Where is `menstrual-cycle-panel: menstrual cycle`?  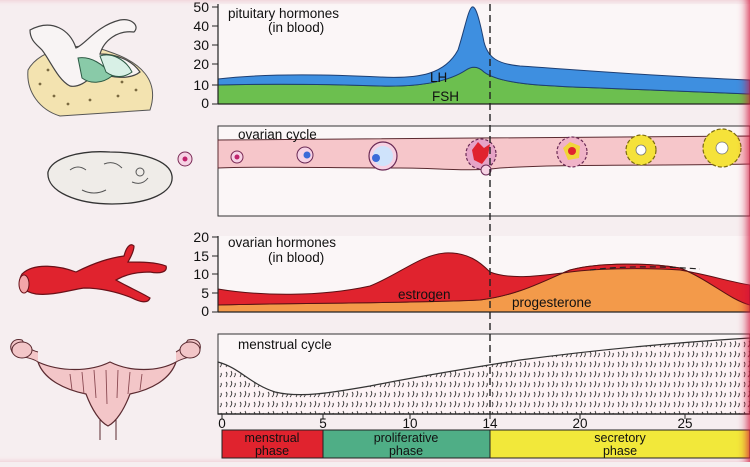
menstrual-cycle-panel: menstrual cycle is located at coordinates (483, 374).